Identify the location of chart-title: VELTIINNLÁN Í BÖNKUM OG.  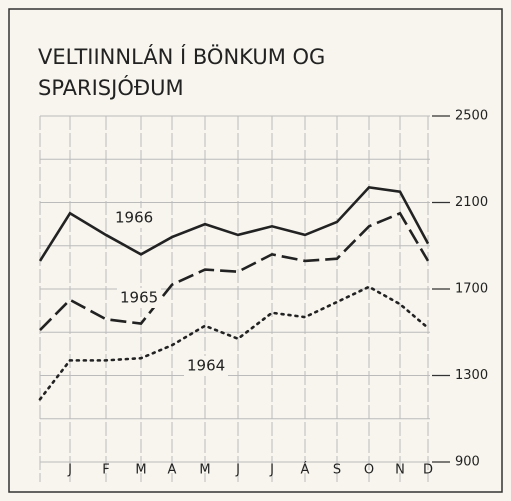
(181, 56).